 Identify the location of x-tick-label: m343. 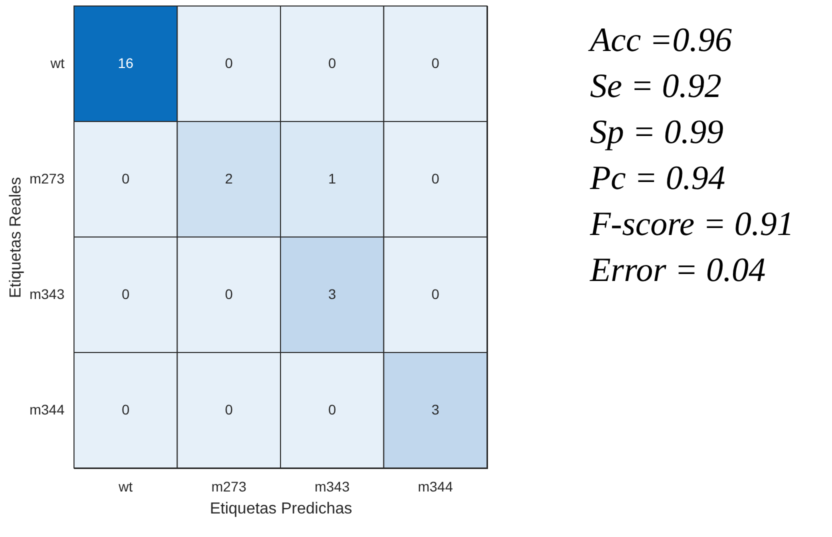
(332, 486).